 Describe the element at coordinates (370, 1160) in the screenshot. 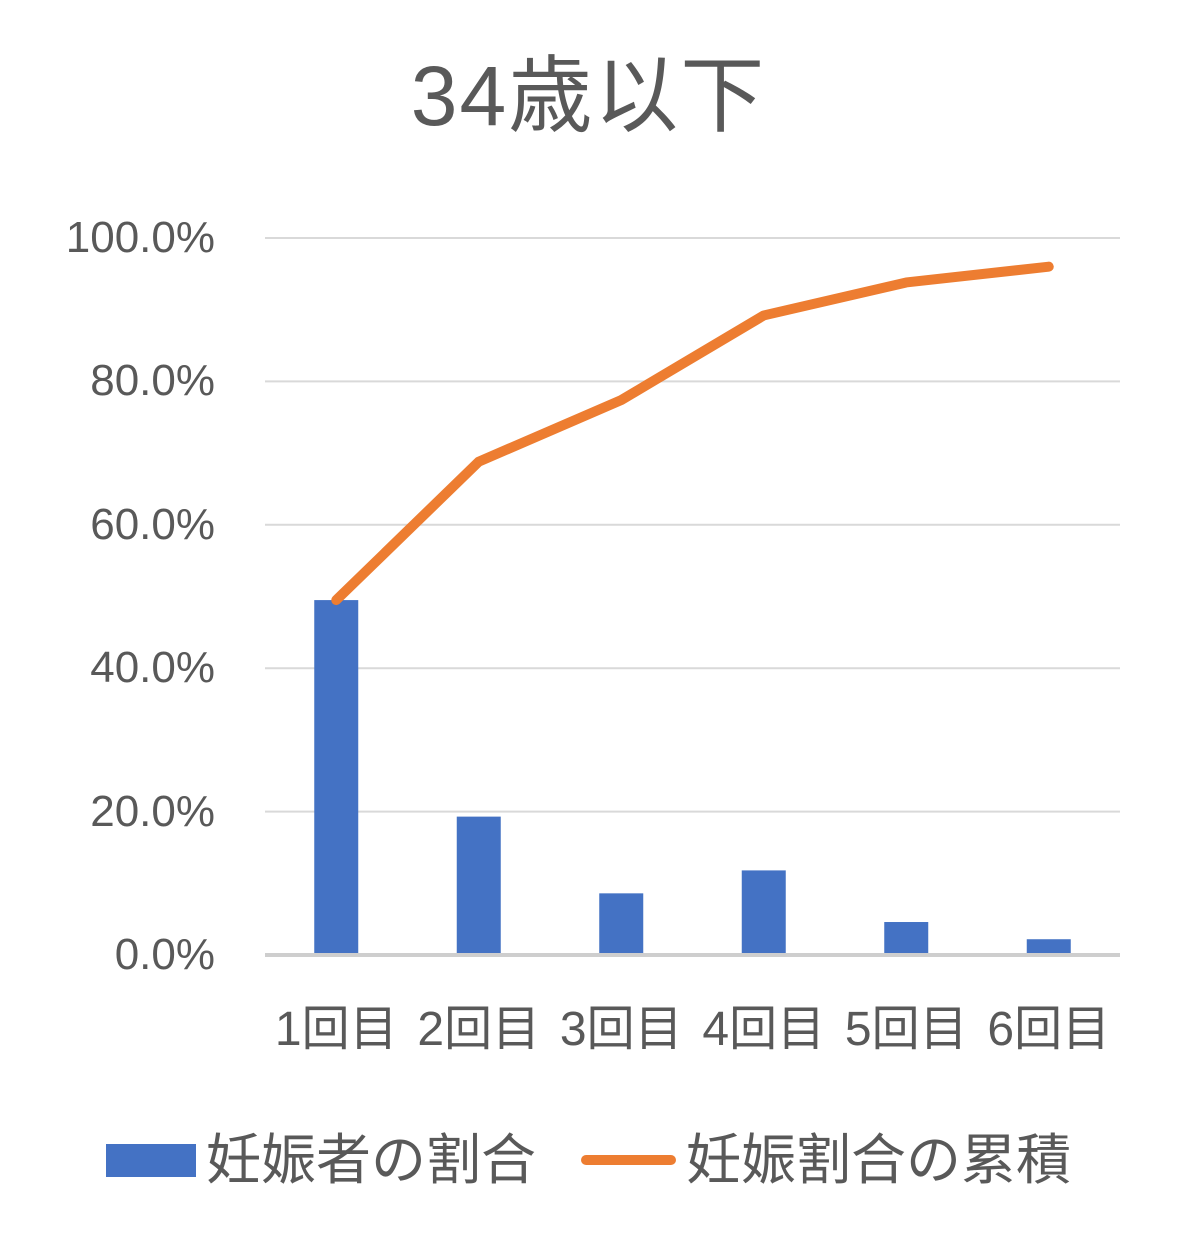

I see `legend-label-pregnancy-share: 妊娠者の割合` at that location.